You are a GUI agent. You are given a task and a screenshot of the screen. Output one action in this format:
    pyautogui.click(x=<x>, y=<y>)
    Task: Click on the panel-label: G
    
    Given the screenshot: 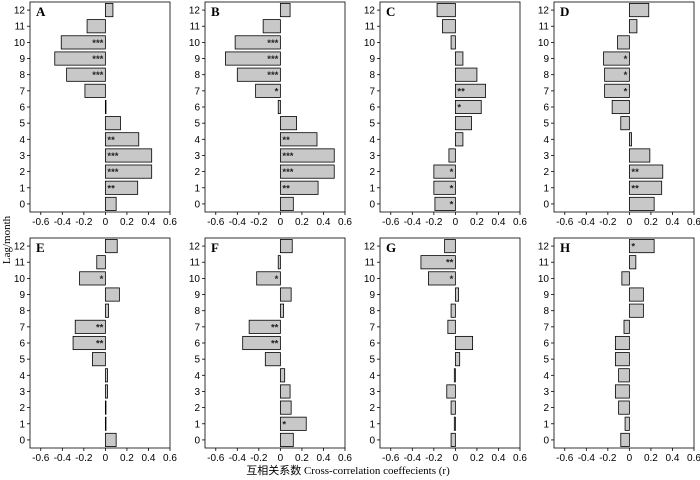 What is the action you would take?
    pyautogui.click(x=391, y=247)
    